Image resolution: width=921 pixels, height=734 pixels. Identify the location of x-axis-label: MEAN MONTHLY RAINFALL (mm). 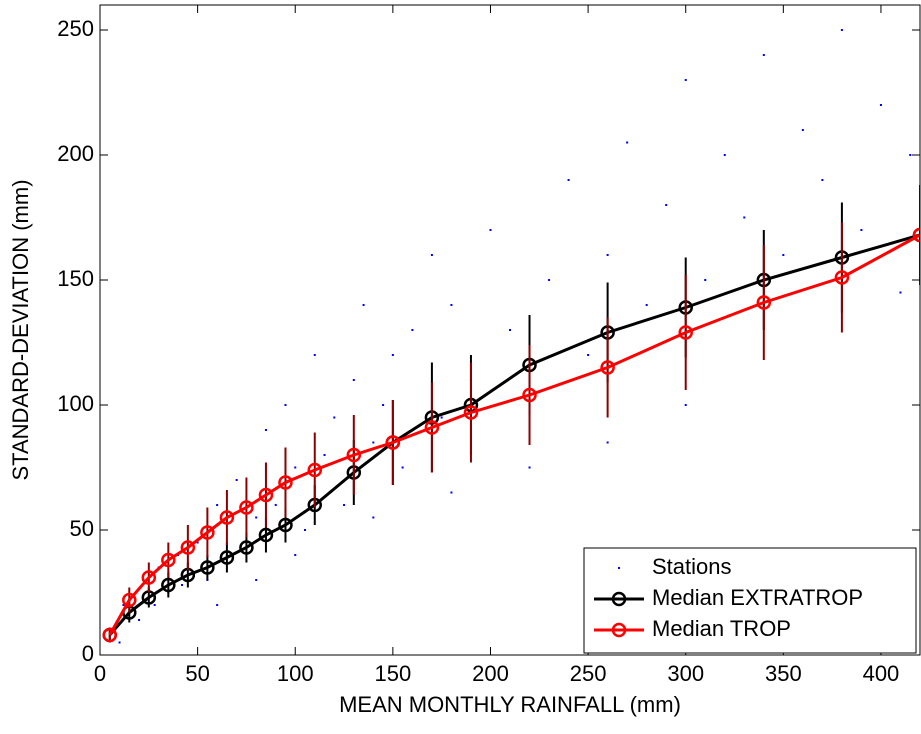
(510, 704).